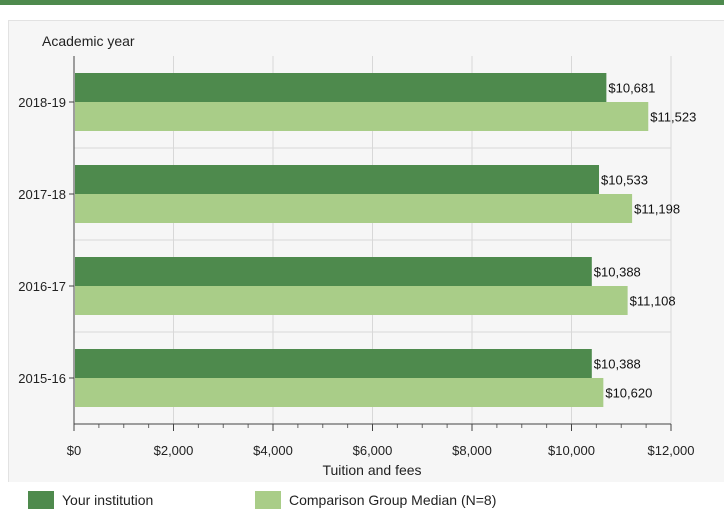  Describe the element at coordinates (174, 450) in the screenshot. I see `x-tick-label: $2,000` at that location.